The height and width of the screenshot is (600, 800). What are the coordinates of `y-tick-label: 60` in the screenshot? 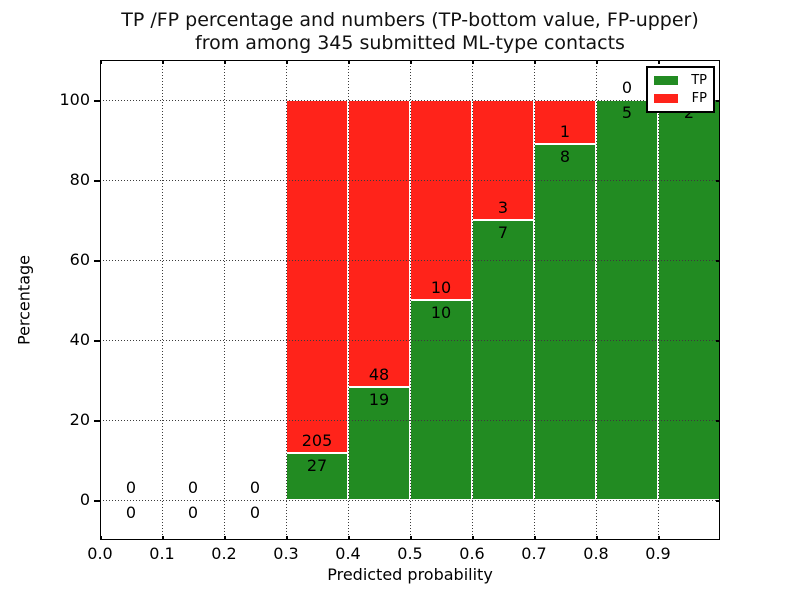 It's located at (79, 259).